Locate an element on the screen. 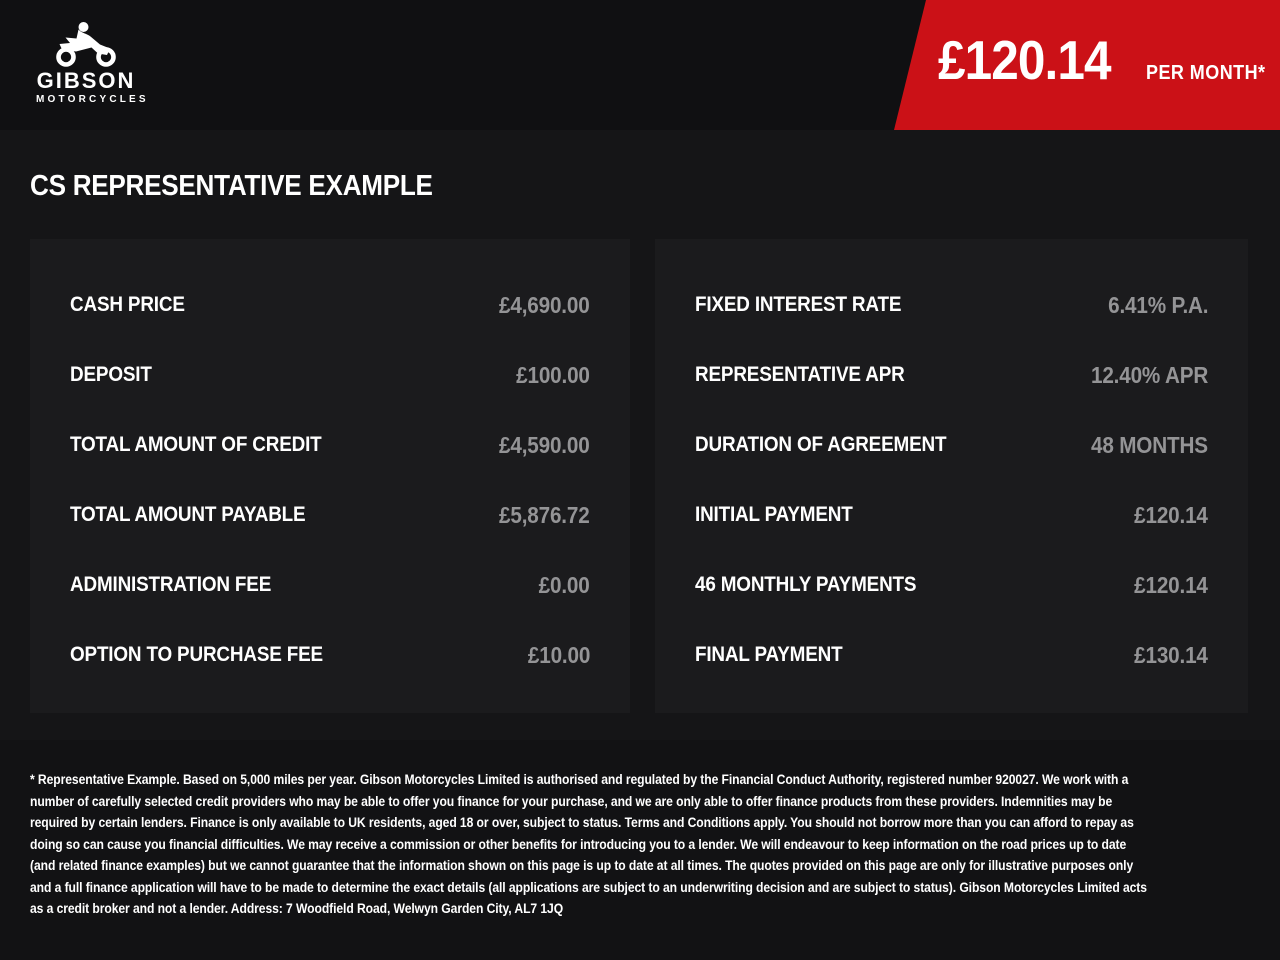  finance-row: TOTAL AMOUNT PAYABLE £5,876.72 is located at coordinates (330, 515).